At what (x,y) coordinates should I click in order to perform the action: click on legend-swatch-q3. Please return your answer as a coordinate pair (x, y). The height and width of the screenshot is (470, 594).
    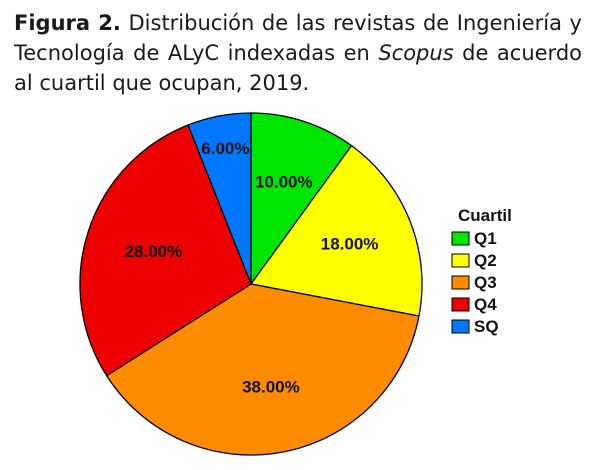
    Looking at the image, I should click on (460, 282).